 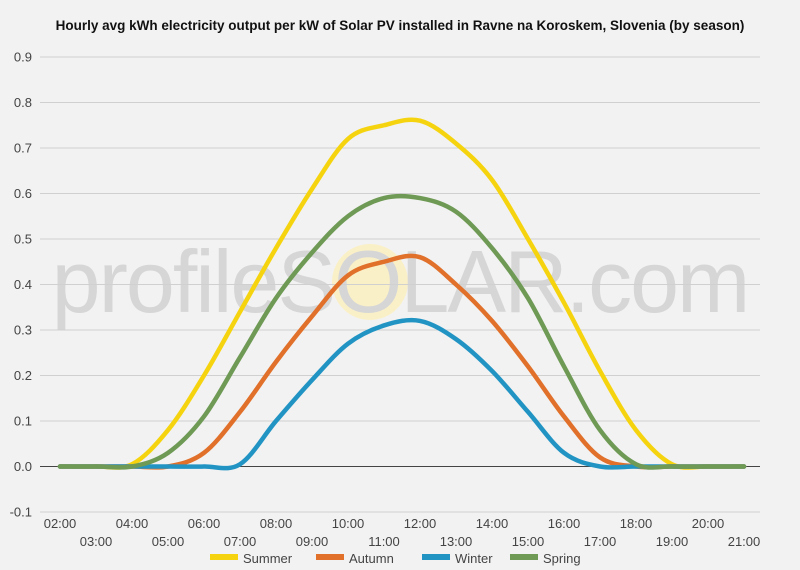 I want to click on legend-label-summer: Summer, so click(x=268, y=558).